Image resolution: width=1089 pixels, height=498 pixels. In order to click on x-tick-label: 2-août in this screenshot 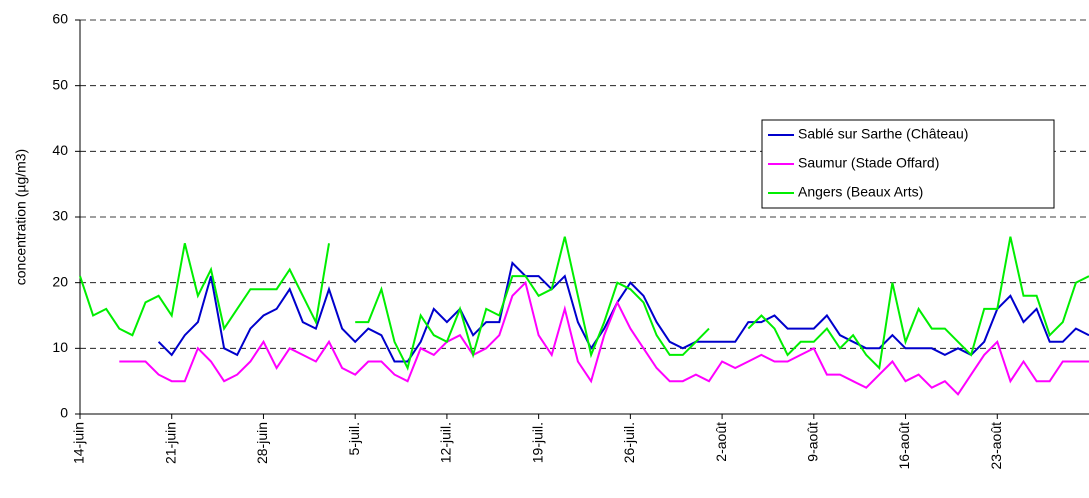, I will do `click(721, 442)`.